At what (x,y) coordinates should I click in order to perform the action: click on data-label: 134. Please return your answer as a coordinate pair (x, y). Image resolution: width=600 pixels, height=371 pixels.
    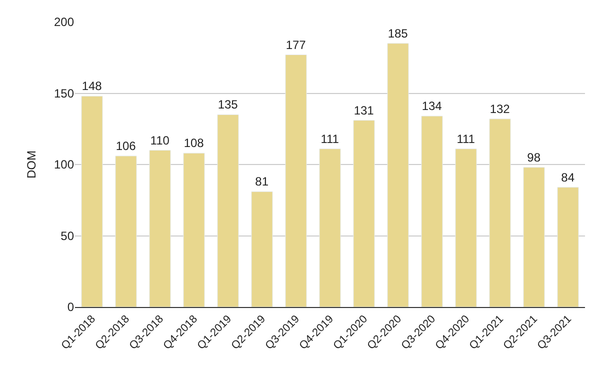
    Looking at the image, I should click on (432, 106).